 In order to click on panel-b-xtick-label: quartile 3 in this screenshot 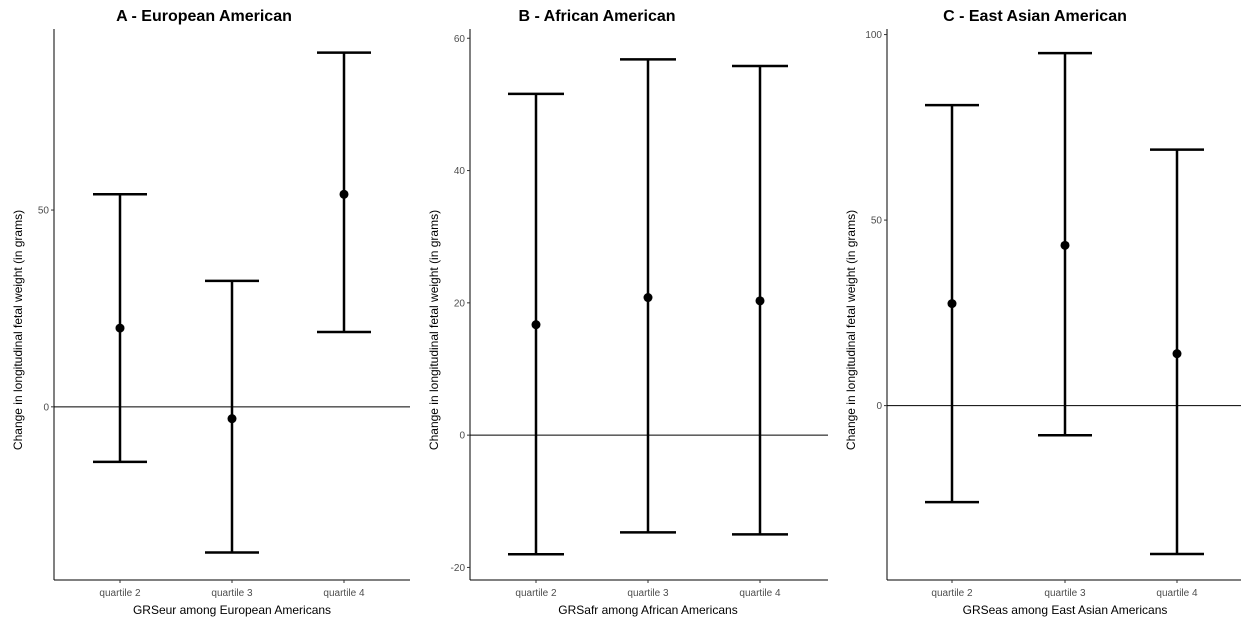, I will do `click(648, 593)`.